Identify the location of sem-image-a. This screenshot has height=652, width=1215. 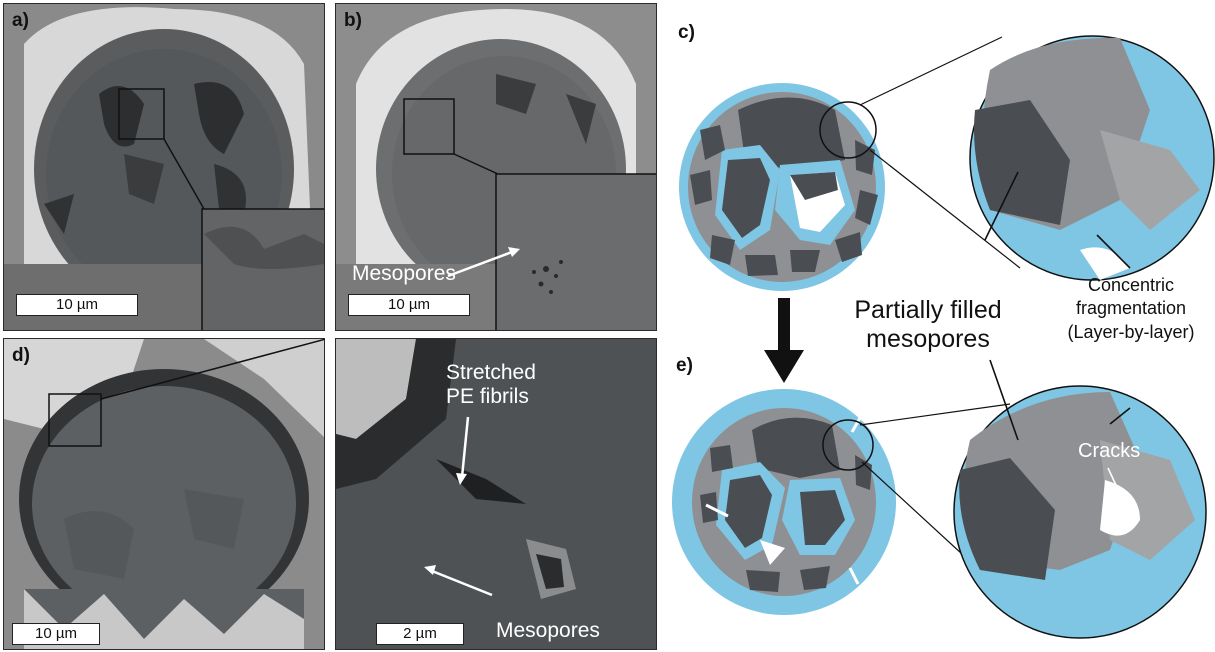
(164, 167).